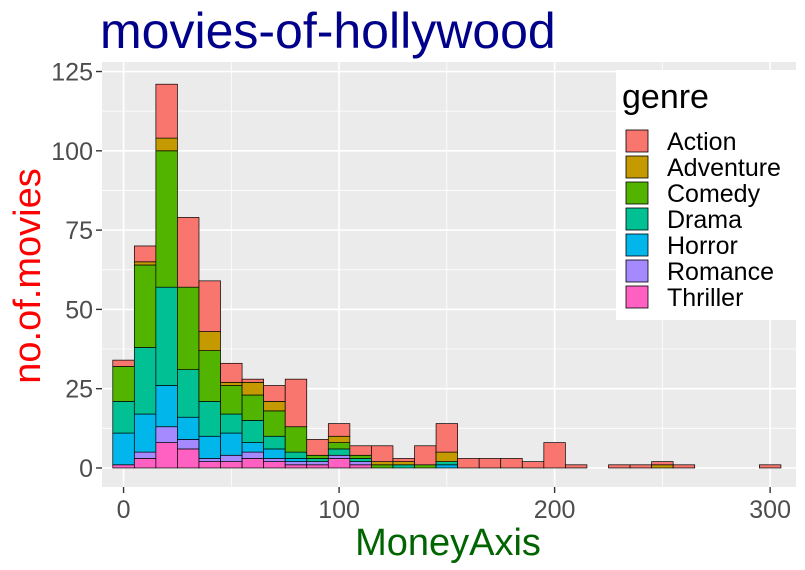  Describe the element at coordinates (701, 142) in the screenshot. I see `legend-label-action: Action` at that location.